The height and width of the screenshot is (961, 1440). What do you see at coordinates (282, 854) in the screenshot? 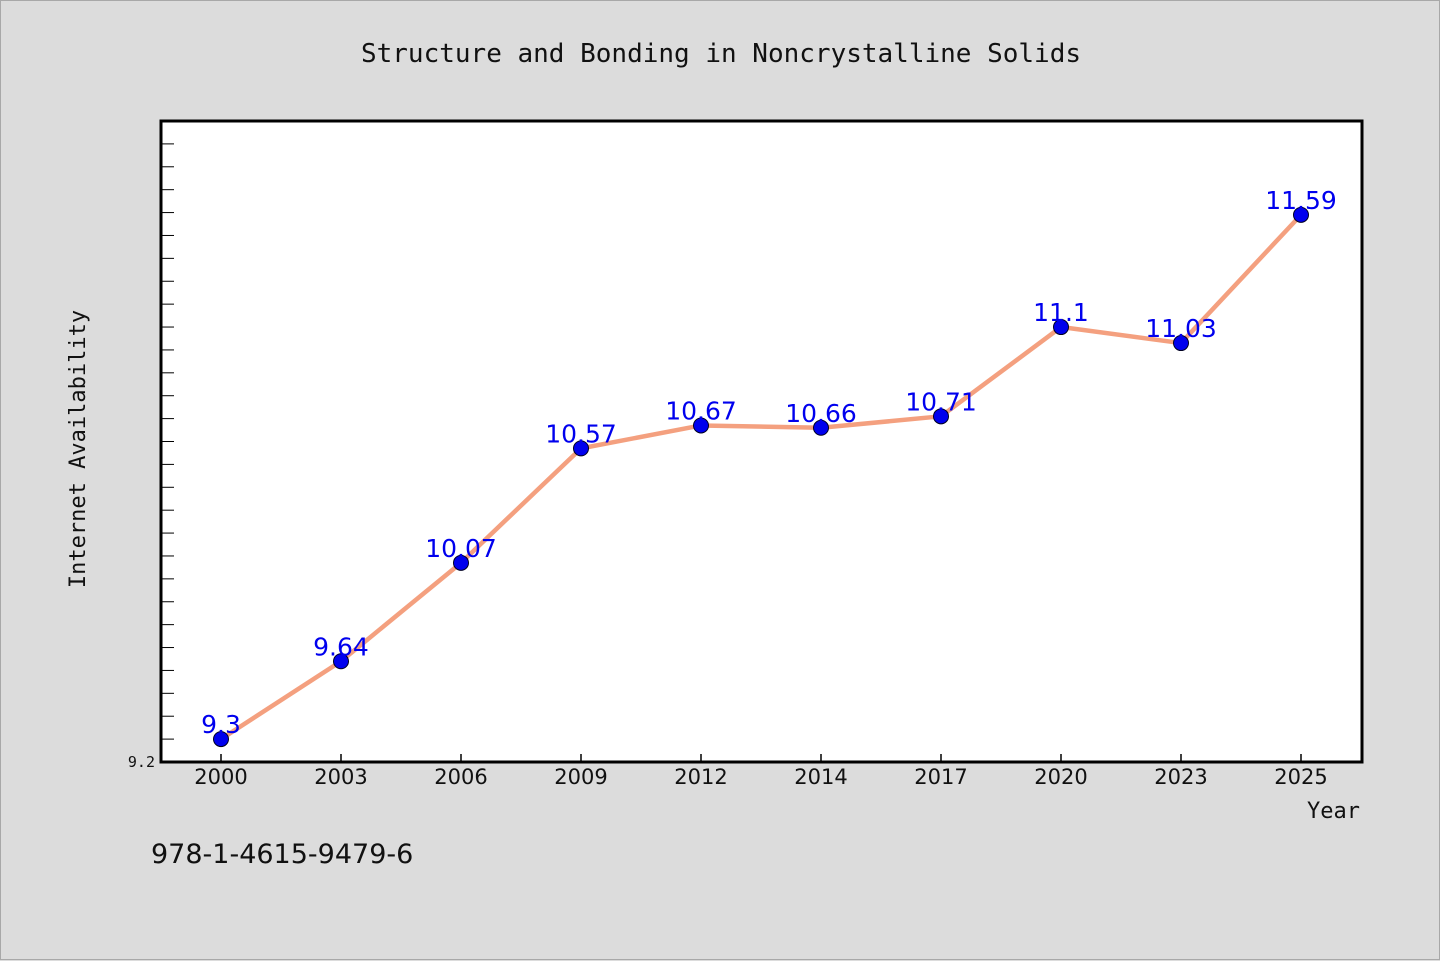
I see `footer-text: 978-1-4615-9479-6` at bounding box center [282, 854].